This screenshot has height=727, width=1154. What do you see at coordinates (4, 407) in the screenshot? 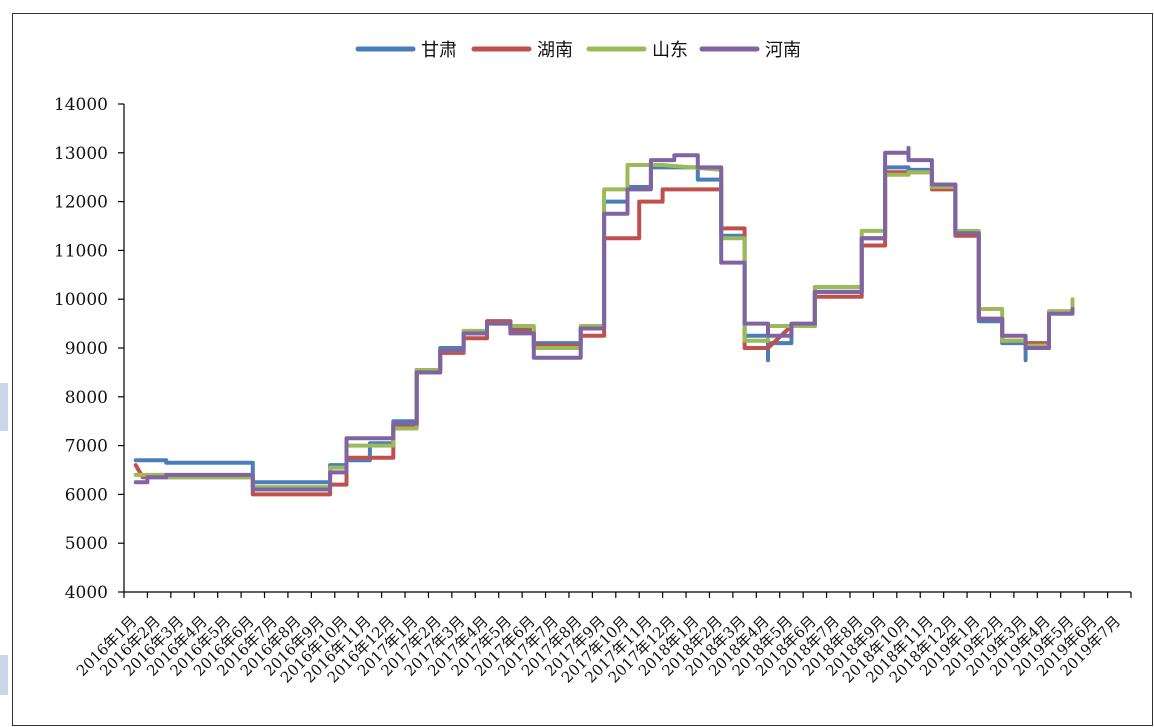
I see `left-edge-mark-top` at bounding box center [4, 407].